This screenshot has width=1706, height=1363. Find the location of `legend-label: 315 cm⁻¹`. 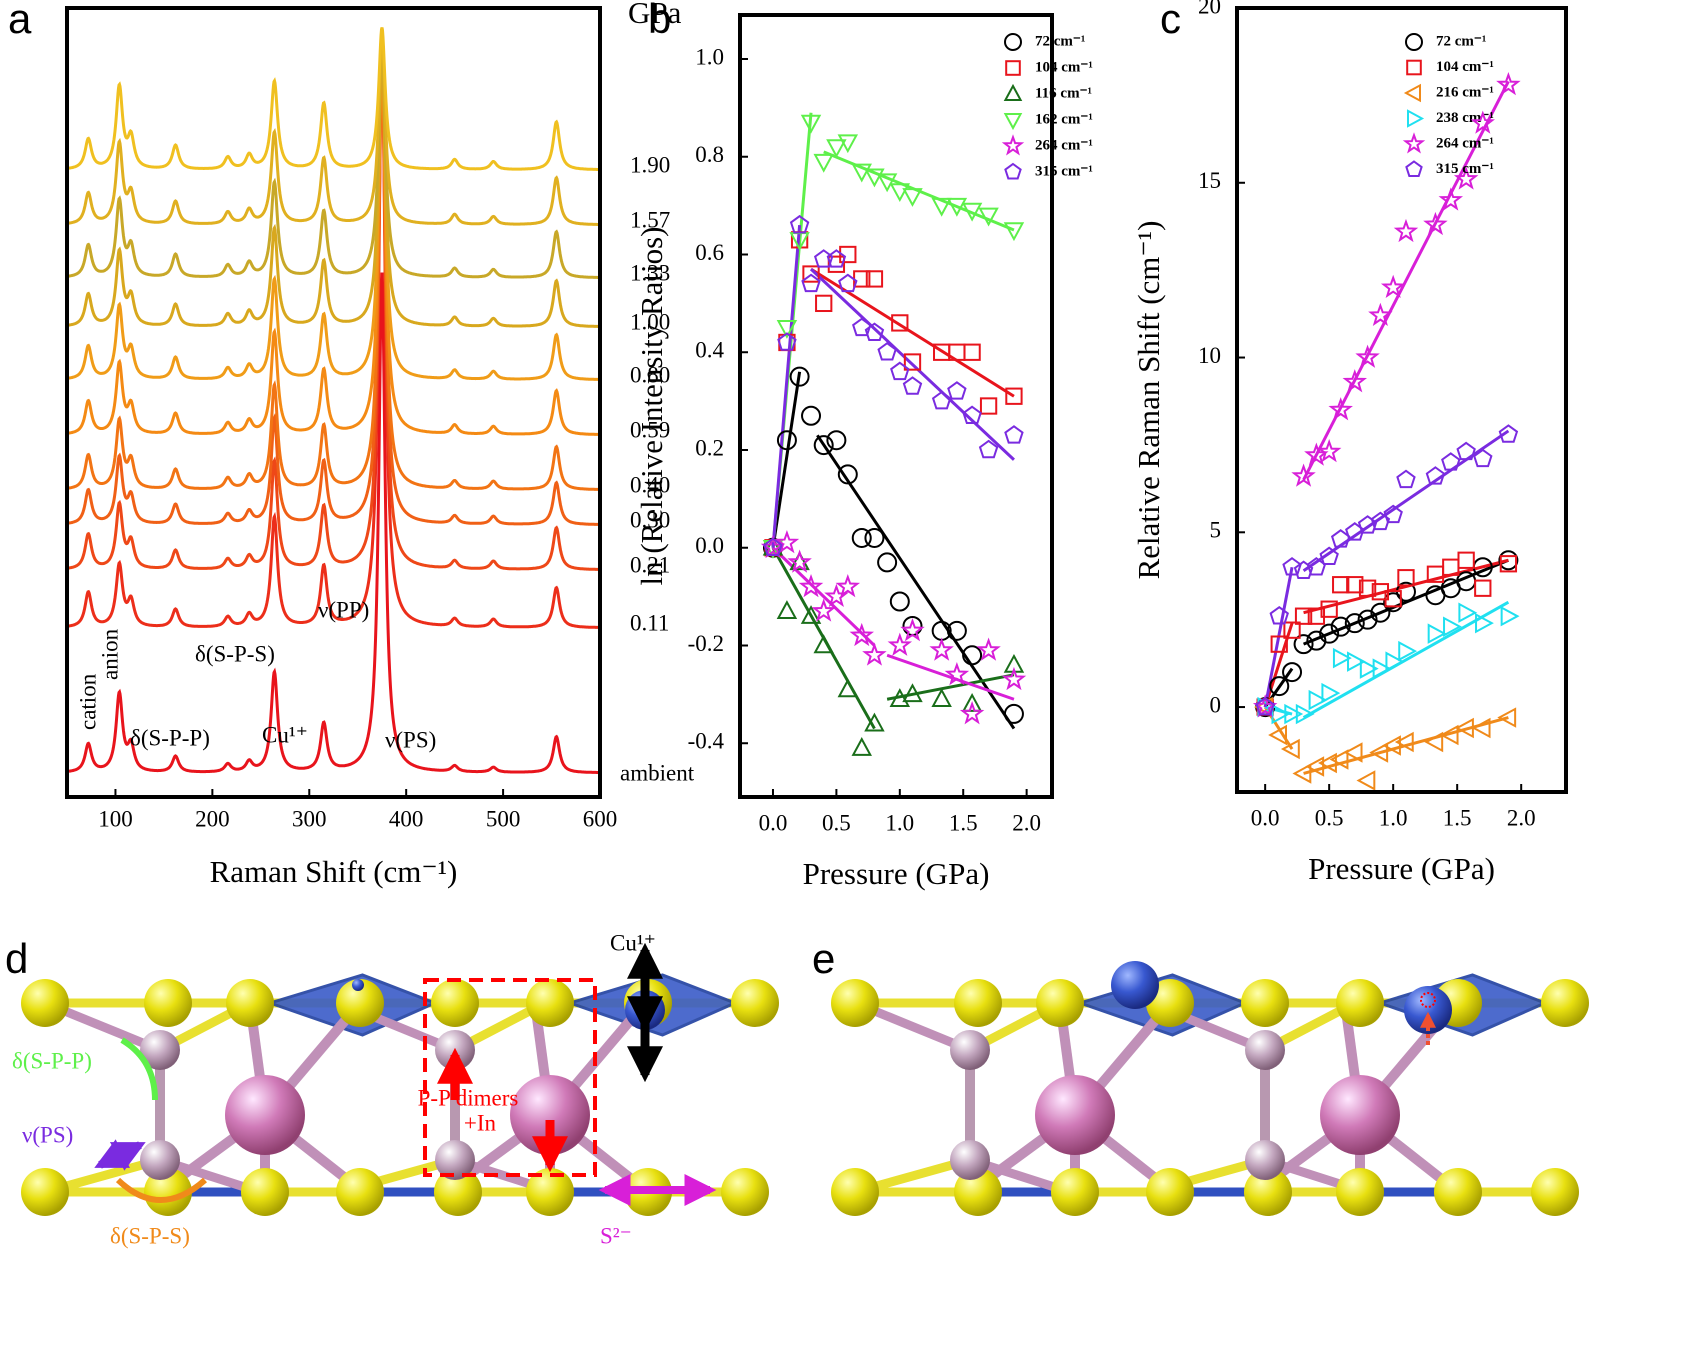

legend-label: 315 cm⁻¹ is located at coordinates (1064, 171).